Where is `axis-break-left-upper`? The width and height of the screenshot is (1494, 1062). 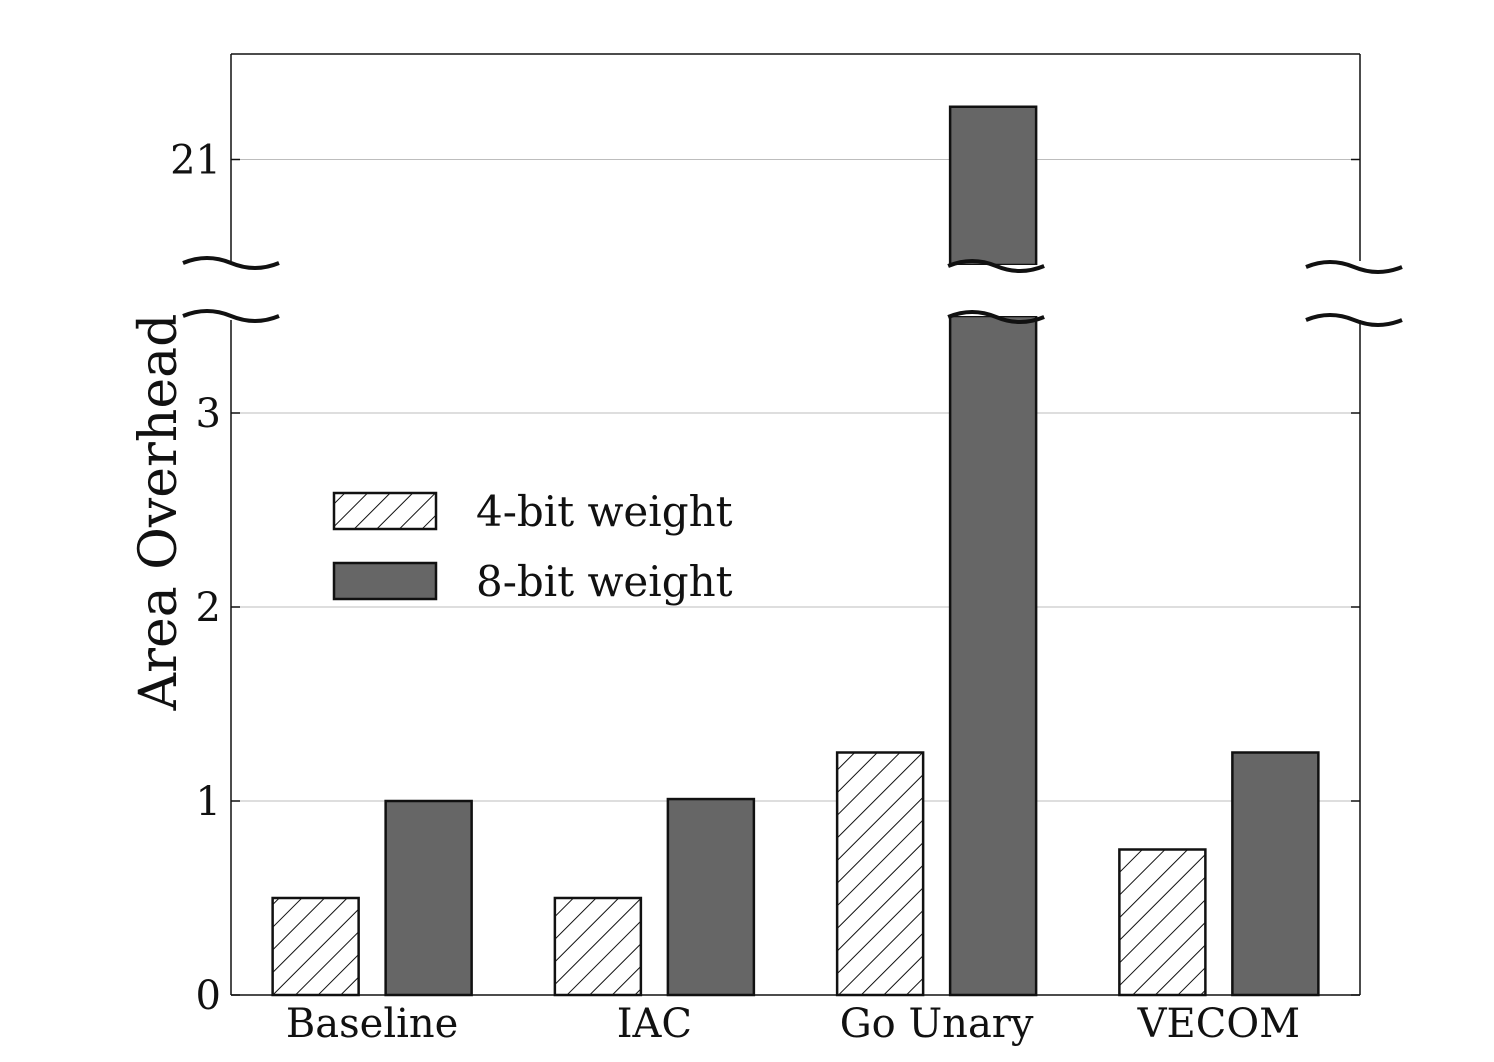 axis-break-left-upper is located at coordinates (231, 263).